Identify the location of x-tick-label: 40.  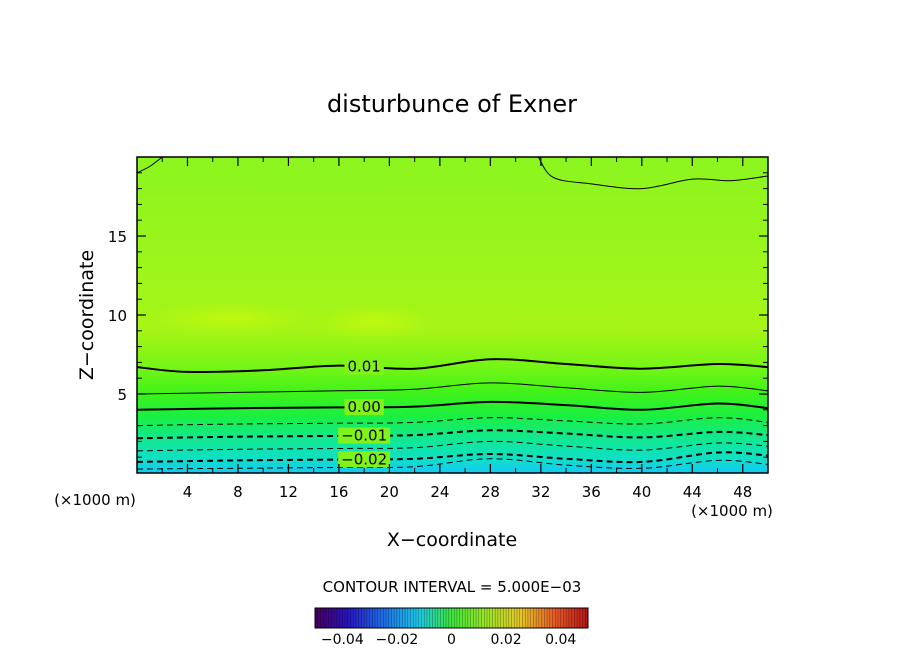
(641, 492).